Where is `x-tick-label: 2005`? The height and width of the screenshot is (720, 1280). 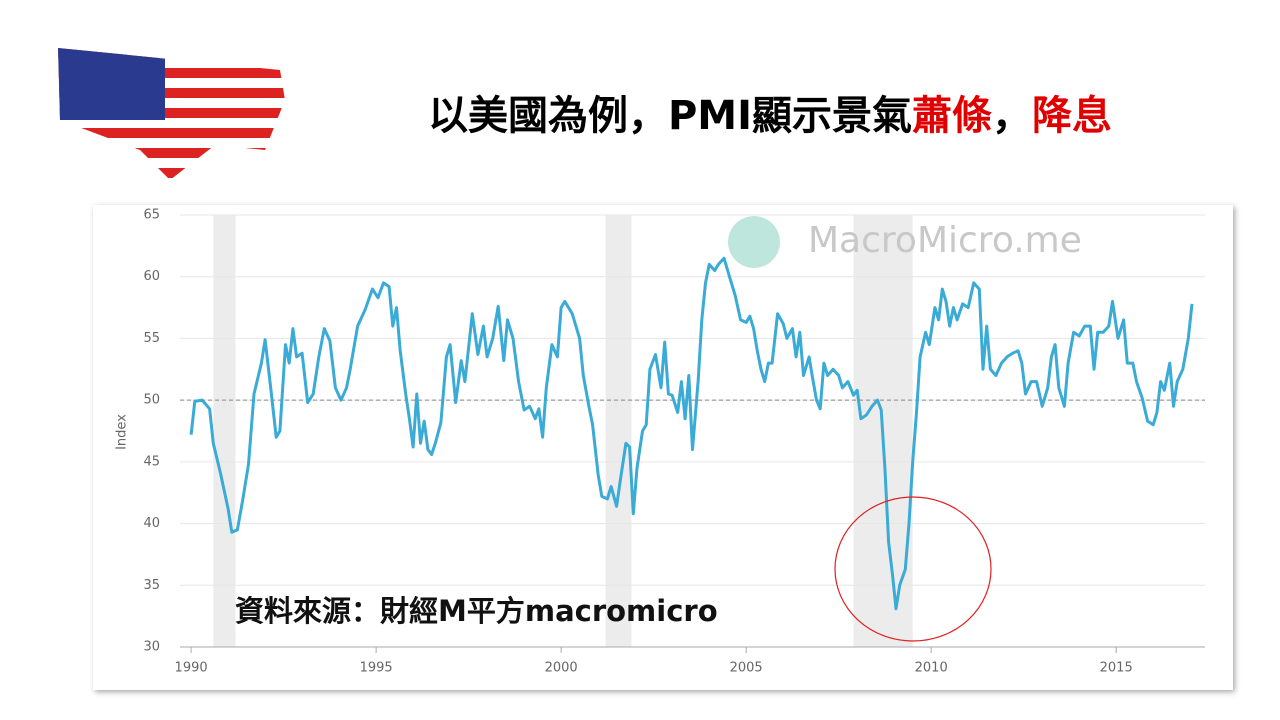 x-tick-label: 2005 is located at coordinates (746, 668).